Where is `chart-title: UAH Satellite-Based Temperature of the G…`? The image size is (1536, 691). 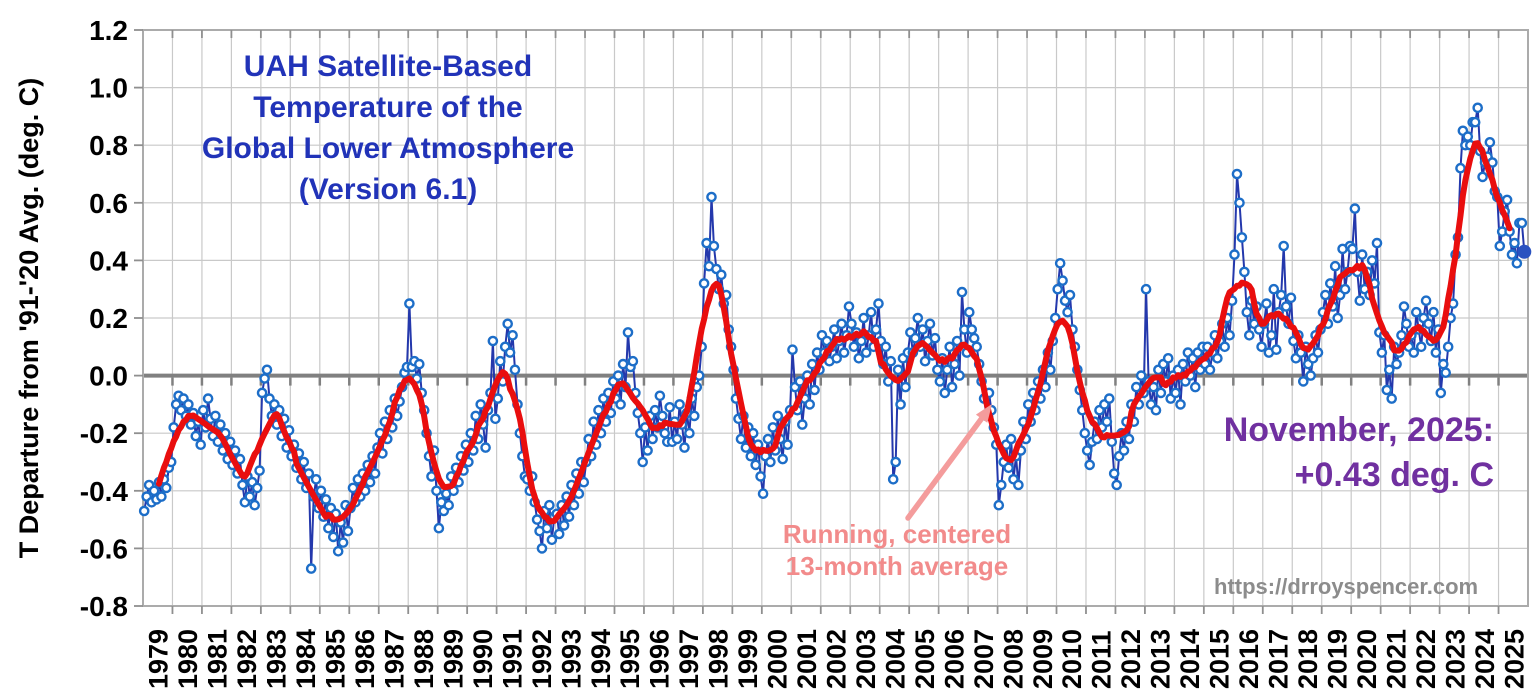 chart-title: UAH Satellite-Based Temperature of the G… is located at coordinates (388, 128).